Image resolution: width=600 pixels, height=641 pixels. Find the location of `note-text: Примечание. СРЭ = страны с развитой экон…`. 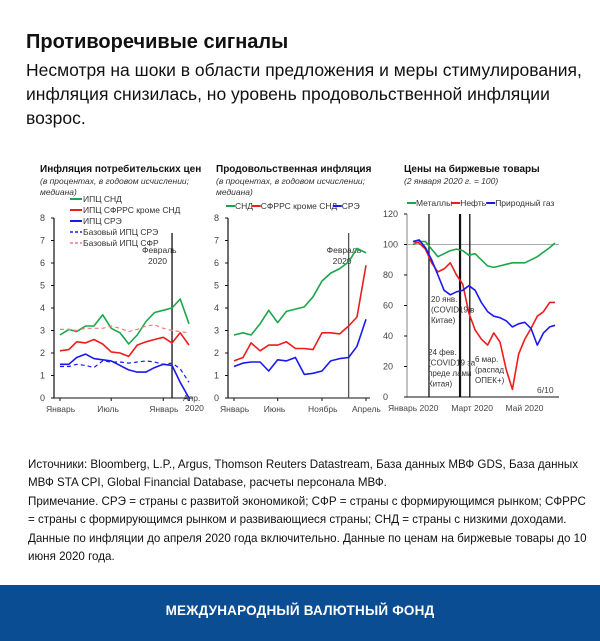

note-text: Примечание. СРЭ = страны с развитой экон… is located at coordinates (307, 529).